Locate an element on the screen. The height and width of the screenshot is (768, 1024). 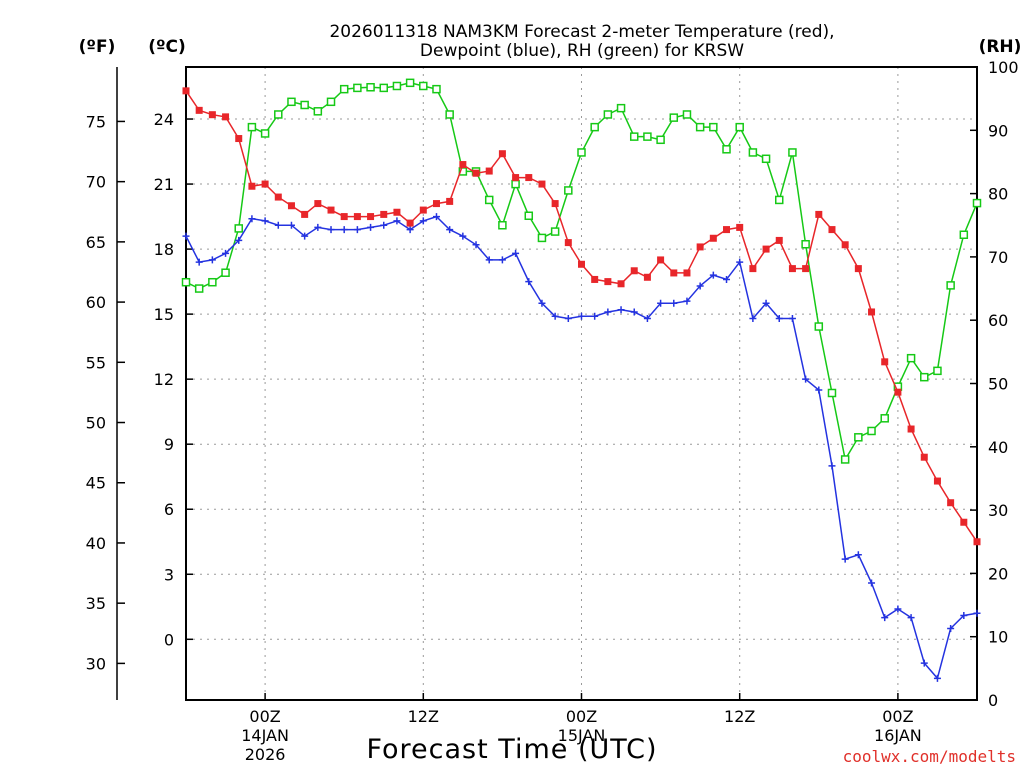
rh-tick-label: 0 is located at coordinates (993, 700).